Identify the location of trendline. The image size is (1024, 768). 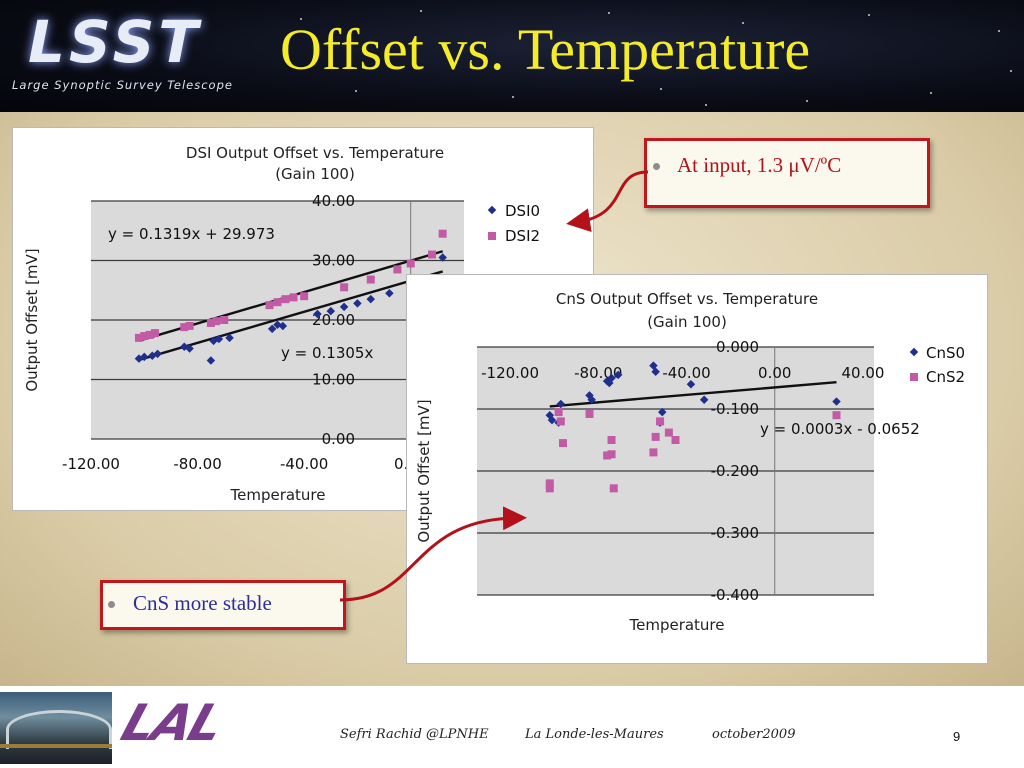
(693, 394).